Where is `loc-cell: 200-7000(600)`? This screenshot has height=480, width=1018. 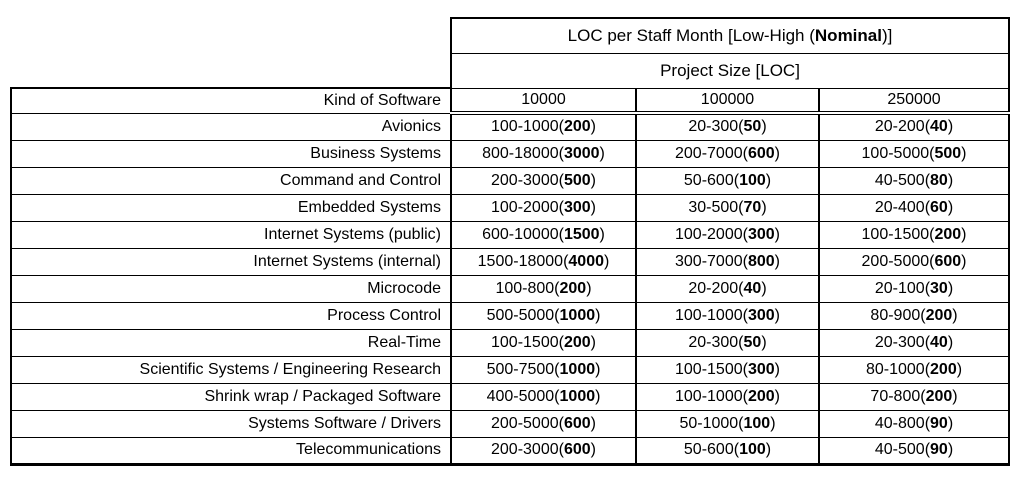 loc-cell: 200-7000(600) is located at coordinates (727, 153).